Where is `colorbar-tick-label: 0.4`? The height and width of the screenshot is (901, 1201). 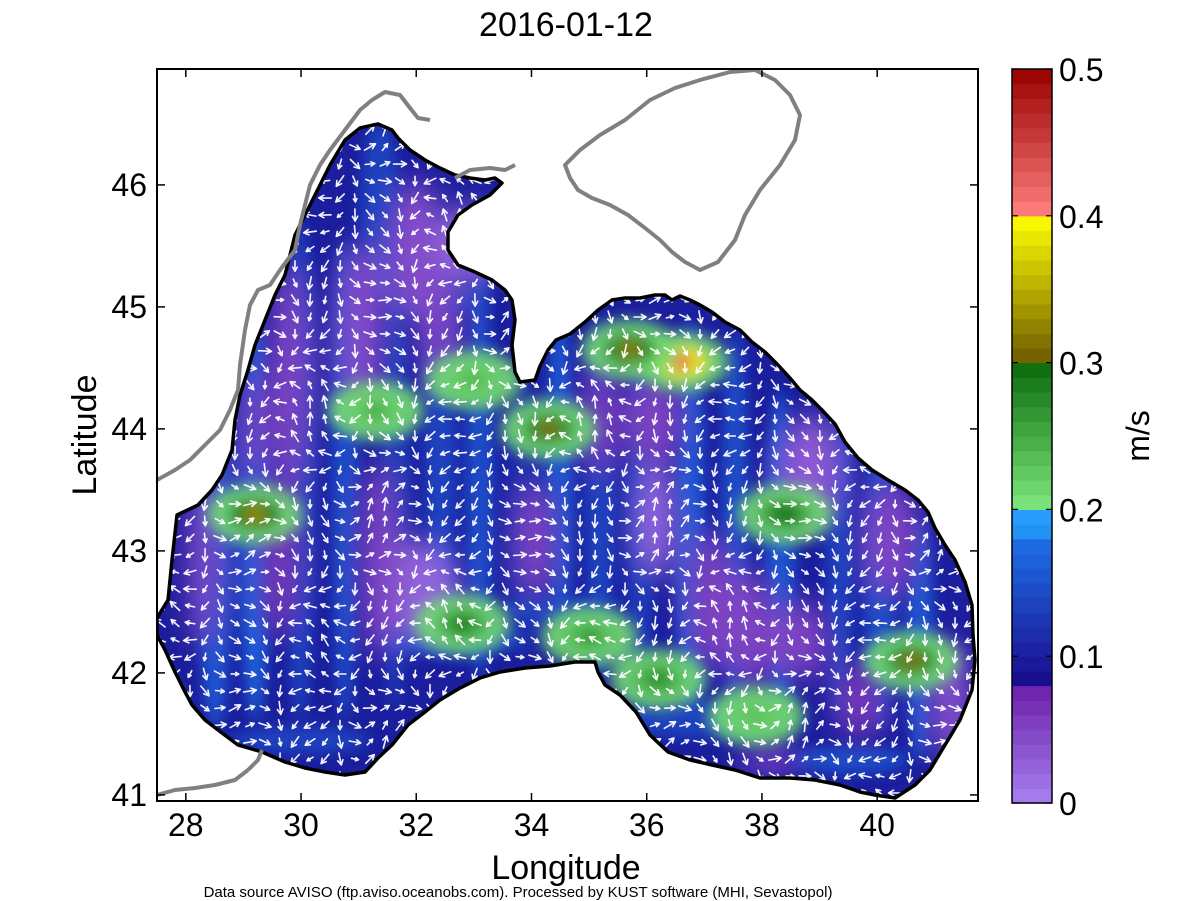
colorbar-tick-label: 0.4 is located at coordinates (1081, 217).